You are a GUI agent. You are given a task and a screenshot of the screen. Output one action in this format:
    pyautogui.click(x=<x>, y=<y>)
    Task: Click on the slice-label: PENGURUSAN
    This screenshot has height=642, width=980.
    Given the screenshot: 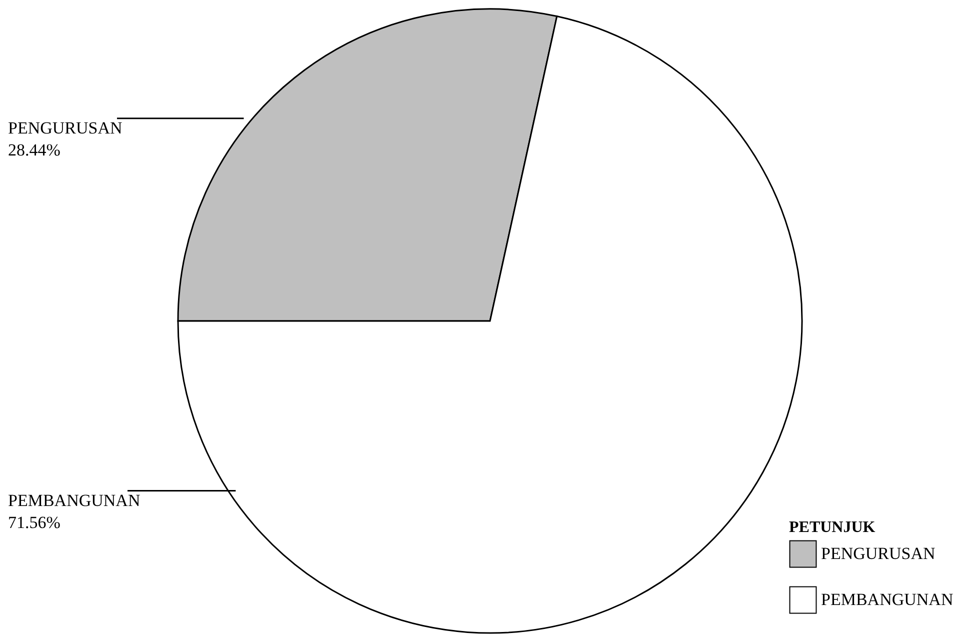 What is the action you would take?
    pyautogui.click(x=65, y=128)
    